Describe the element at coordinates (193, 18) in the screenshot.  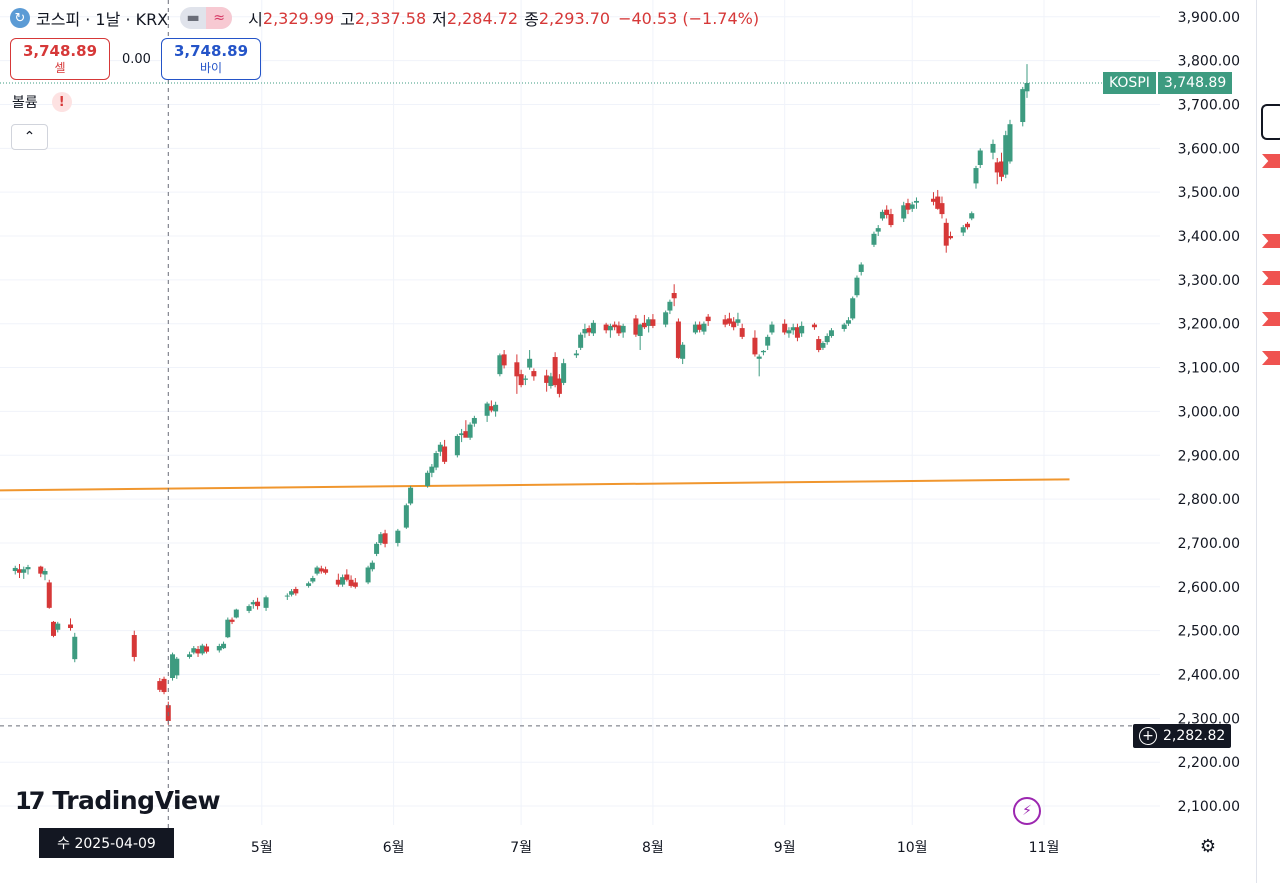
I see `minus-icon: ▬` at that location.